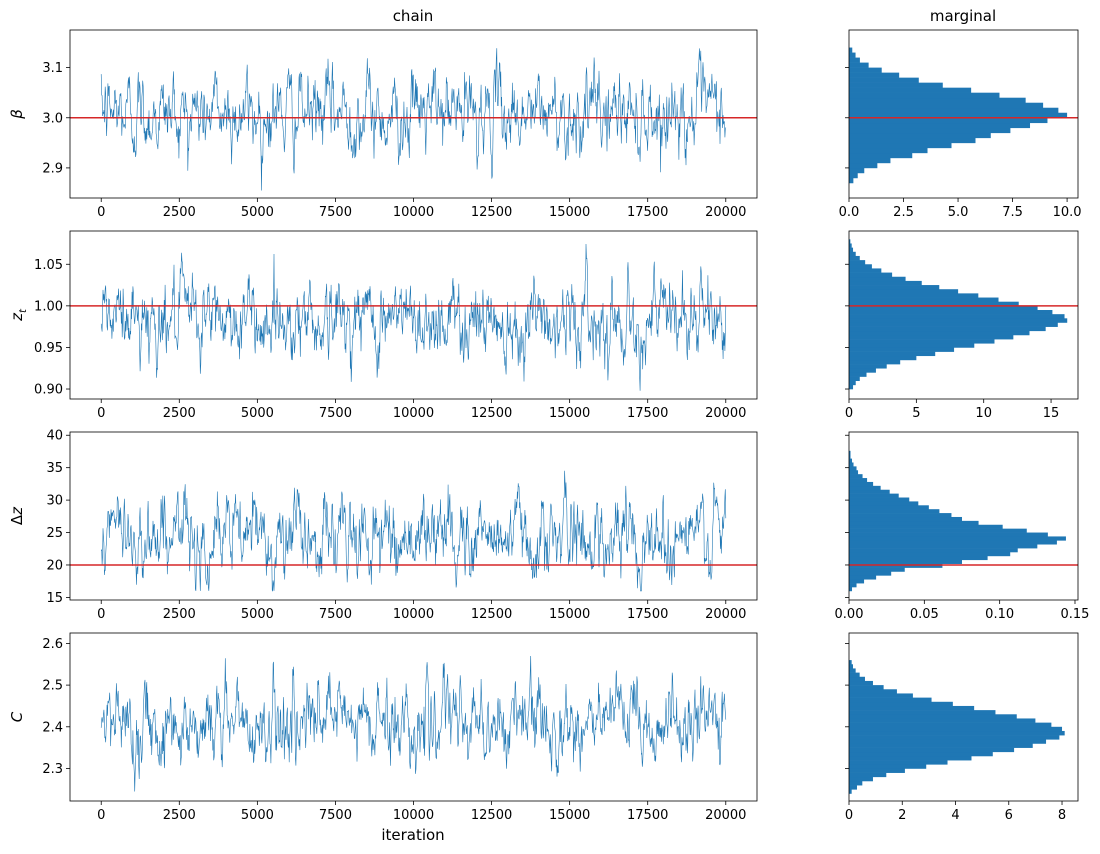  Describe the element at coordinates (412, 835) in the screenshot. I see `x-axis-label: iteration` at that location.